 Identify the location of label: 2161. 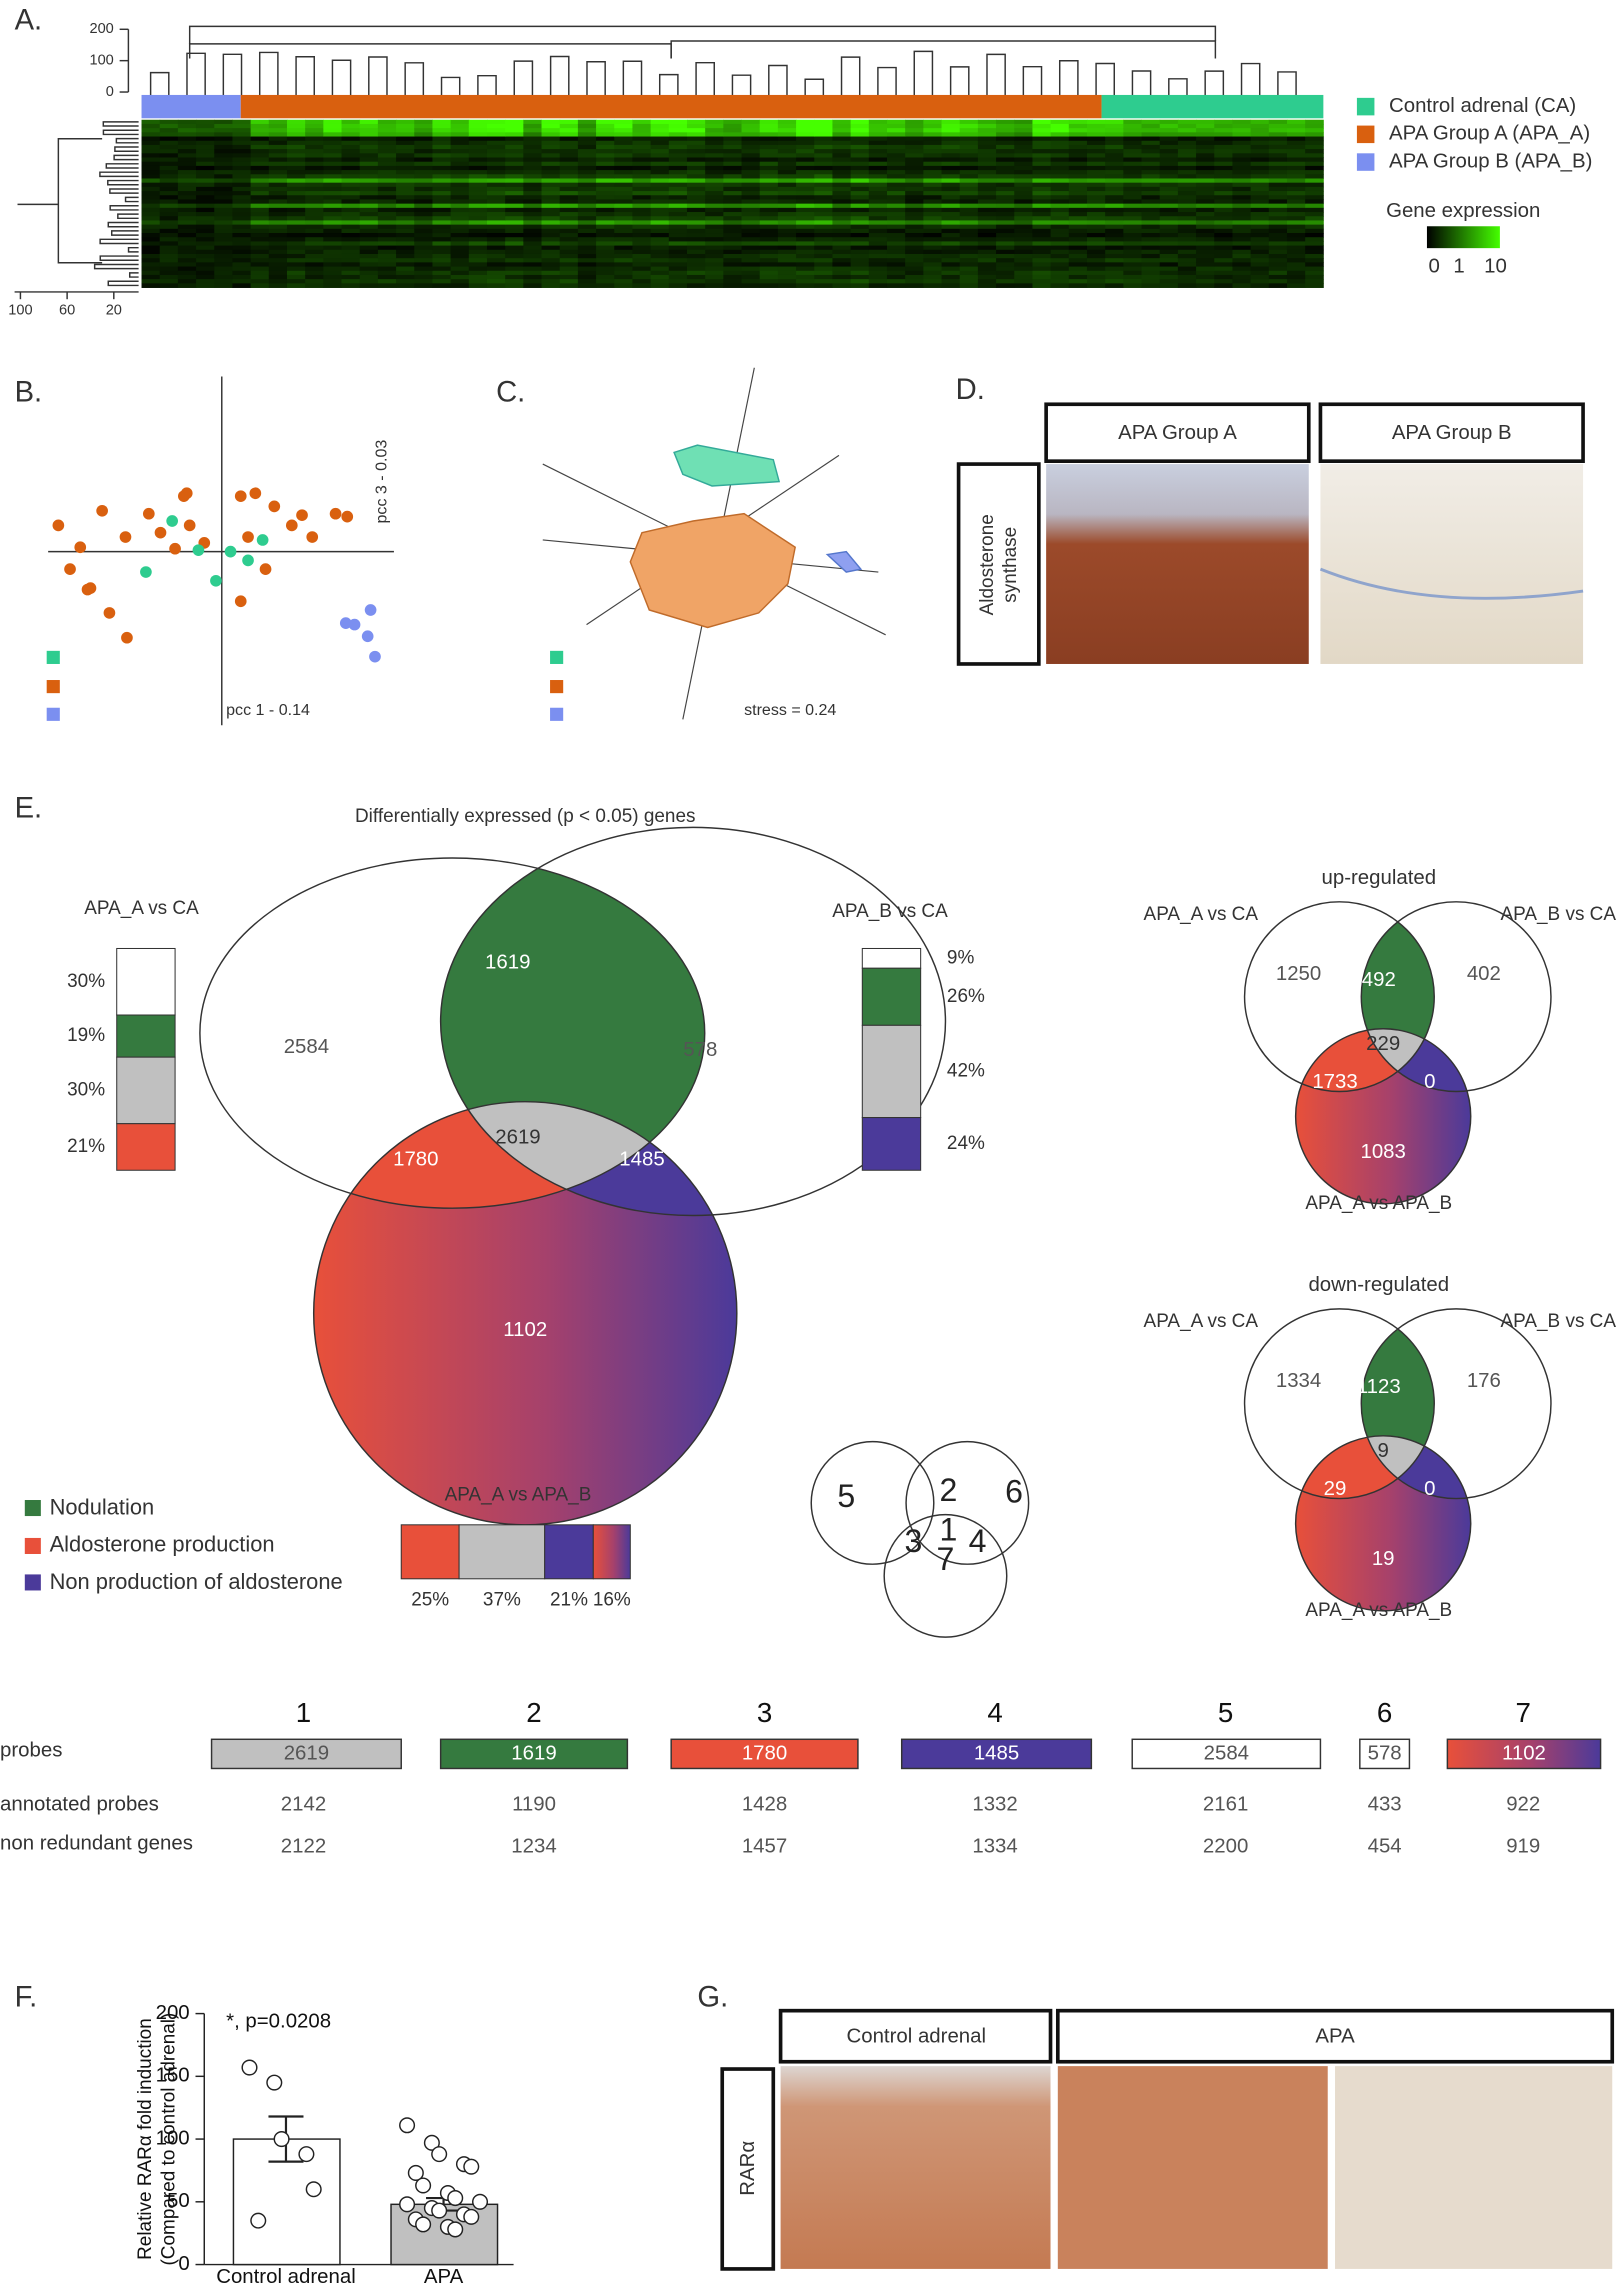
(1225, 1804).